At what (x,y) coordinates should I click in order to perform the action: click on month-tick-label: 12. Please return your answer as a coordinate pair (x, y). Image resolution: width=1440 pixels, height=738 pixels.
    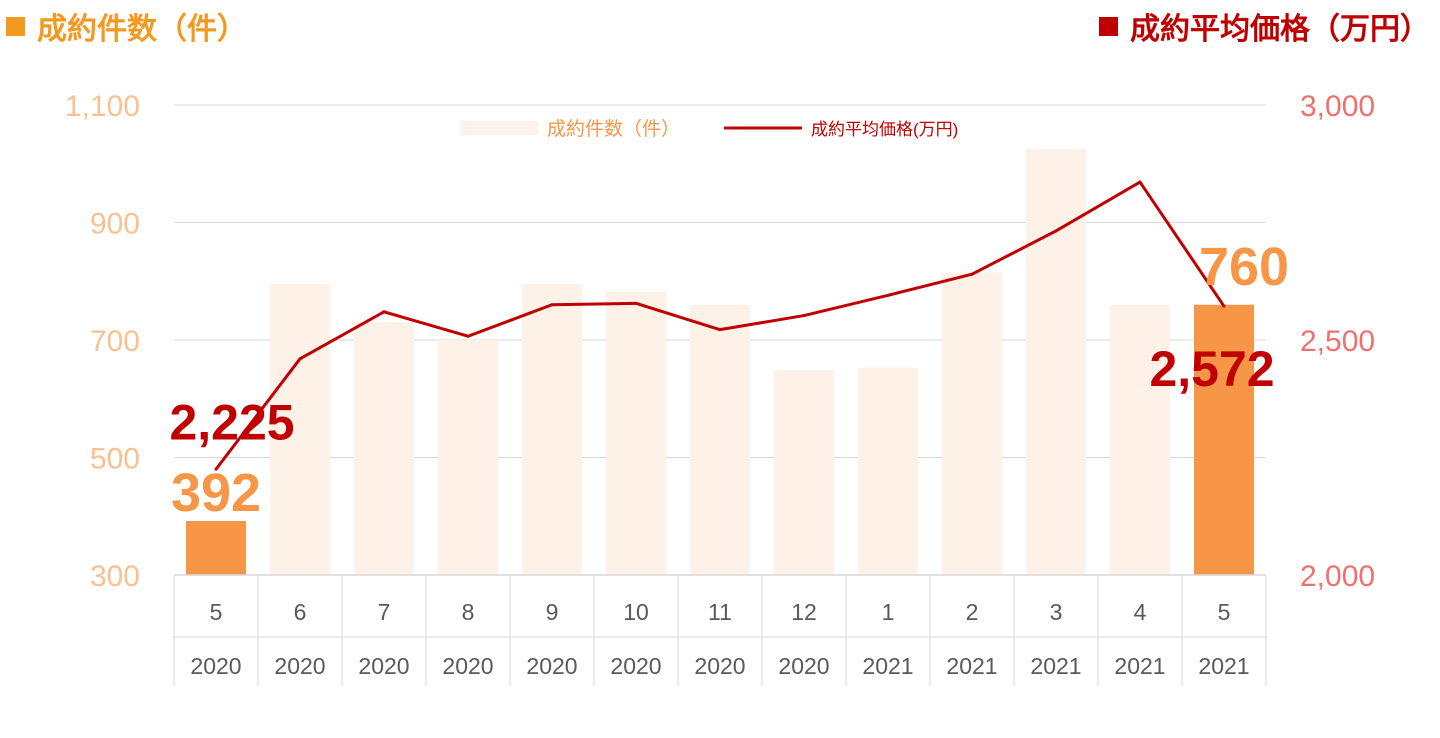
    Looking at the image, I should click on (804, 612).